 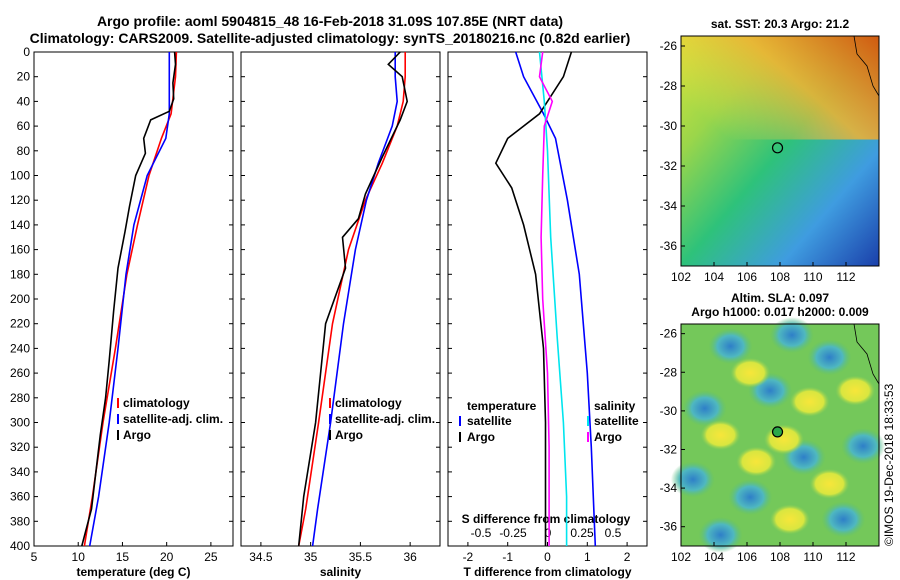 What do you see at coordinates (481, 533) in the screenshot?
I see `s-diff-tick-label: -0.5` at bounding box center [481, 533].